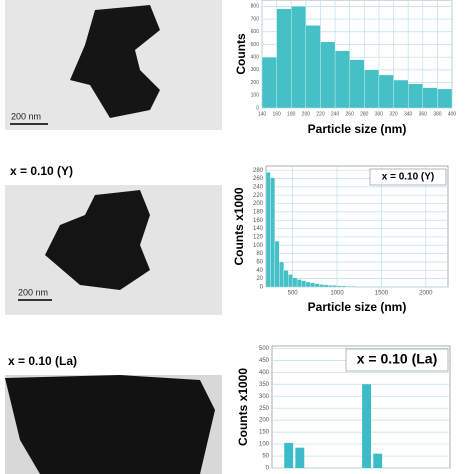 This screenshot has height=474, width=474. Describe the element at coordinates (259, 279) in the screenshot. I see `y-tick-label: 20` at that location.